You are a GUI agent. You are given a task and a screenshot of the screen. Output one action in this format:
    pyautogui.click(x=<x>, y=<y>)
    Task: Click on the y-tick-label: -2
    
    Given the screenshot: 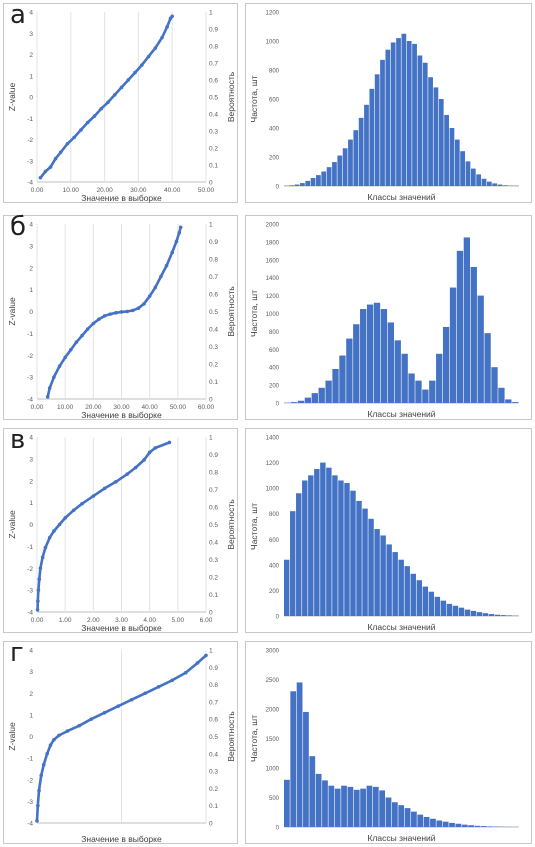 What is the action you would take?
    pyautogui.click(x=30, y=356)
    